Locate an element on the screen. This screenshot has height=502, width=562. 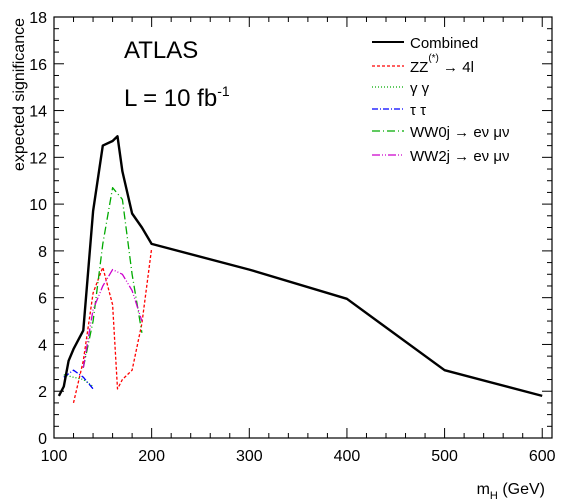
y-tick-label: 12 is located at coordinates (38, 158).